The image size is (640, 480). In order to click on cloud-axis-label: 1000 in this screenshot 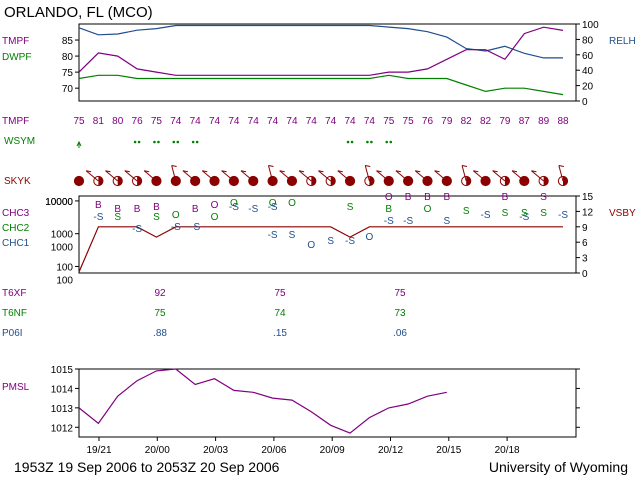, I will do `click(62, 248)`.